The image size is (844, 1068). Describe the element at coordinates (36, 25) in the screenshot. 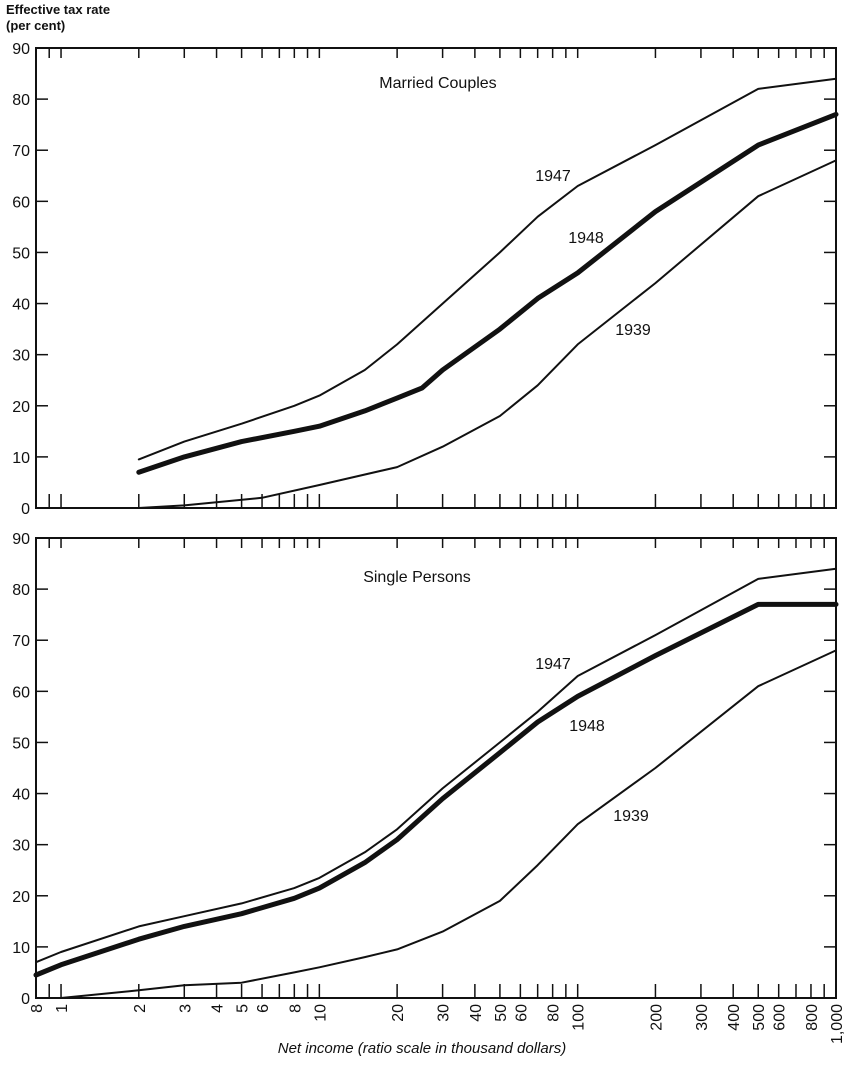

I see `y-axis-label-line2: (per cent)` at that location.